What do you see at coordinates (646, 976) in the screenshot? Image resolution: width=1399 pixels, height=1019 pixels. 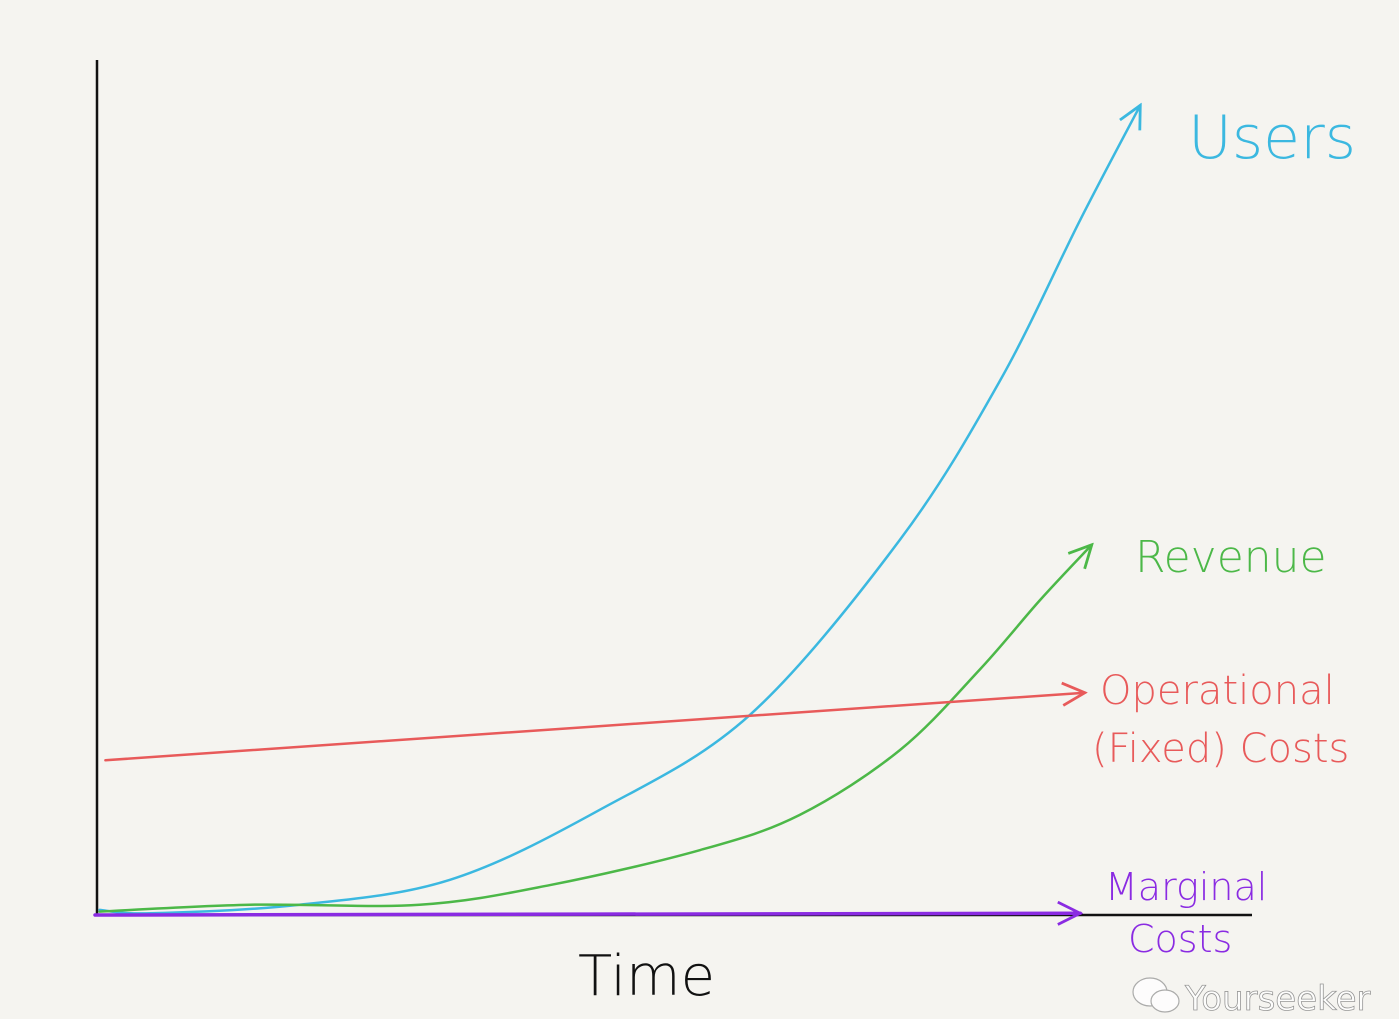 I see `x-axis-label: Time` at bounding box center [646, 976].